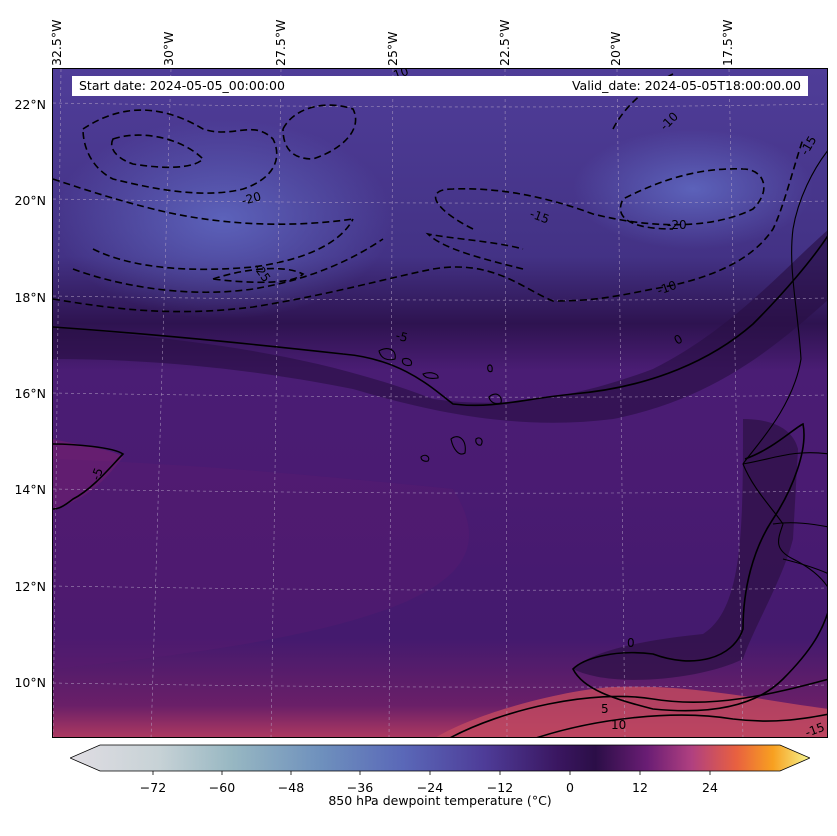  Describe the element at coordinates (666, 288) in the screenshot. I see `contour-label: -10` at that location.